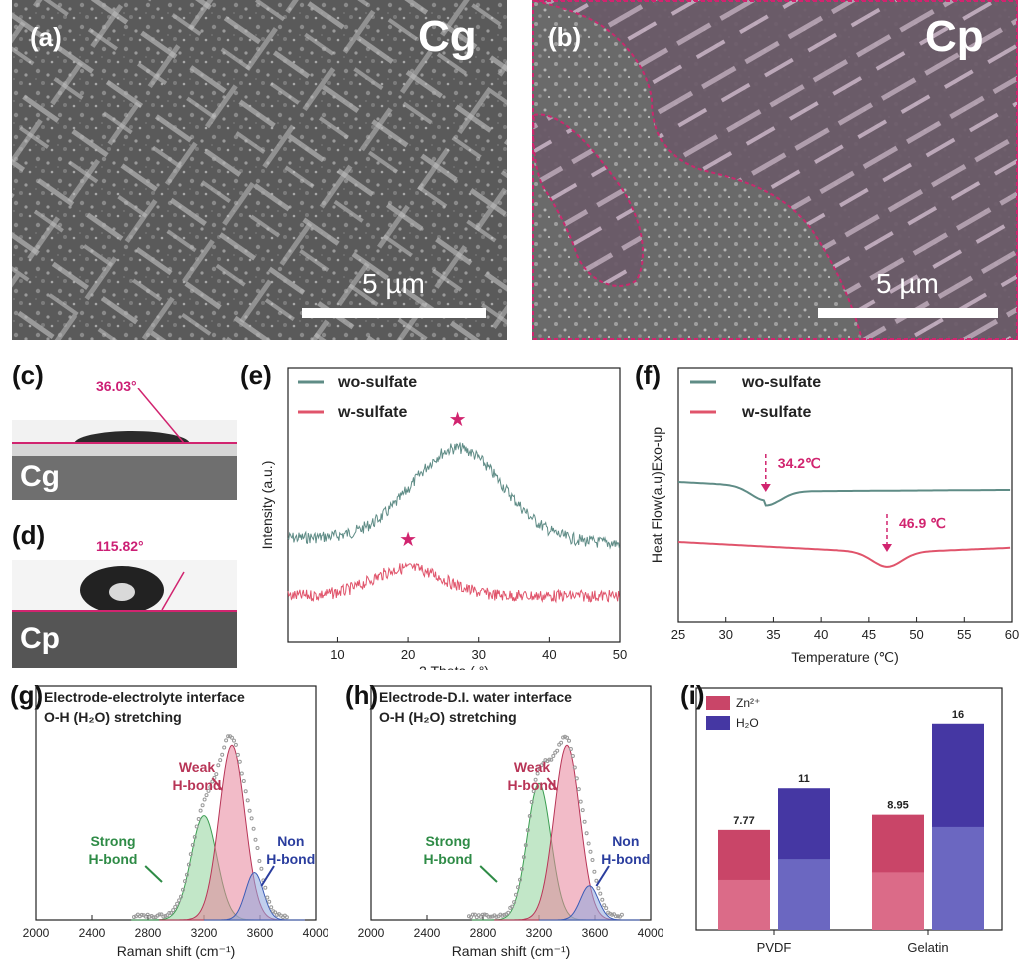 Image resolution: width=1024 pixels, height=970 pixels. Describe the element at coordinates (267, 876) in the screenshot. I see `arrow-non` at that location.